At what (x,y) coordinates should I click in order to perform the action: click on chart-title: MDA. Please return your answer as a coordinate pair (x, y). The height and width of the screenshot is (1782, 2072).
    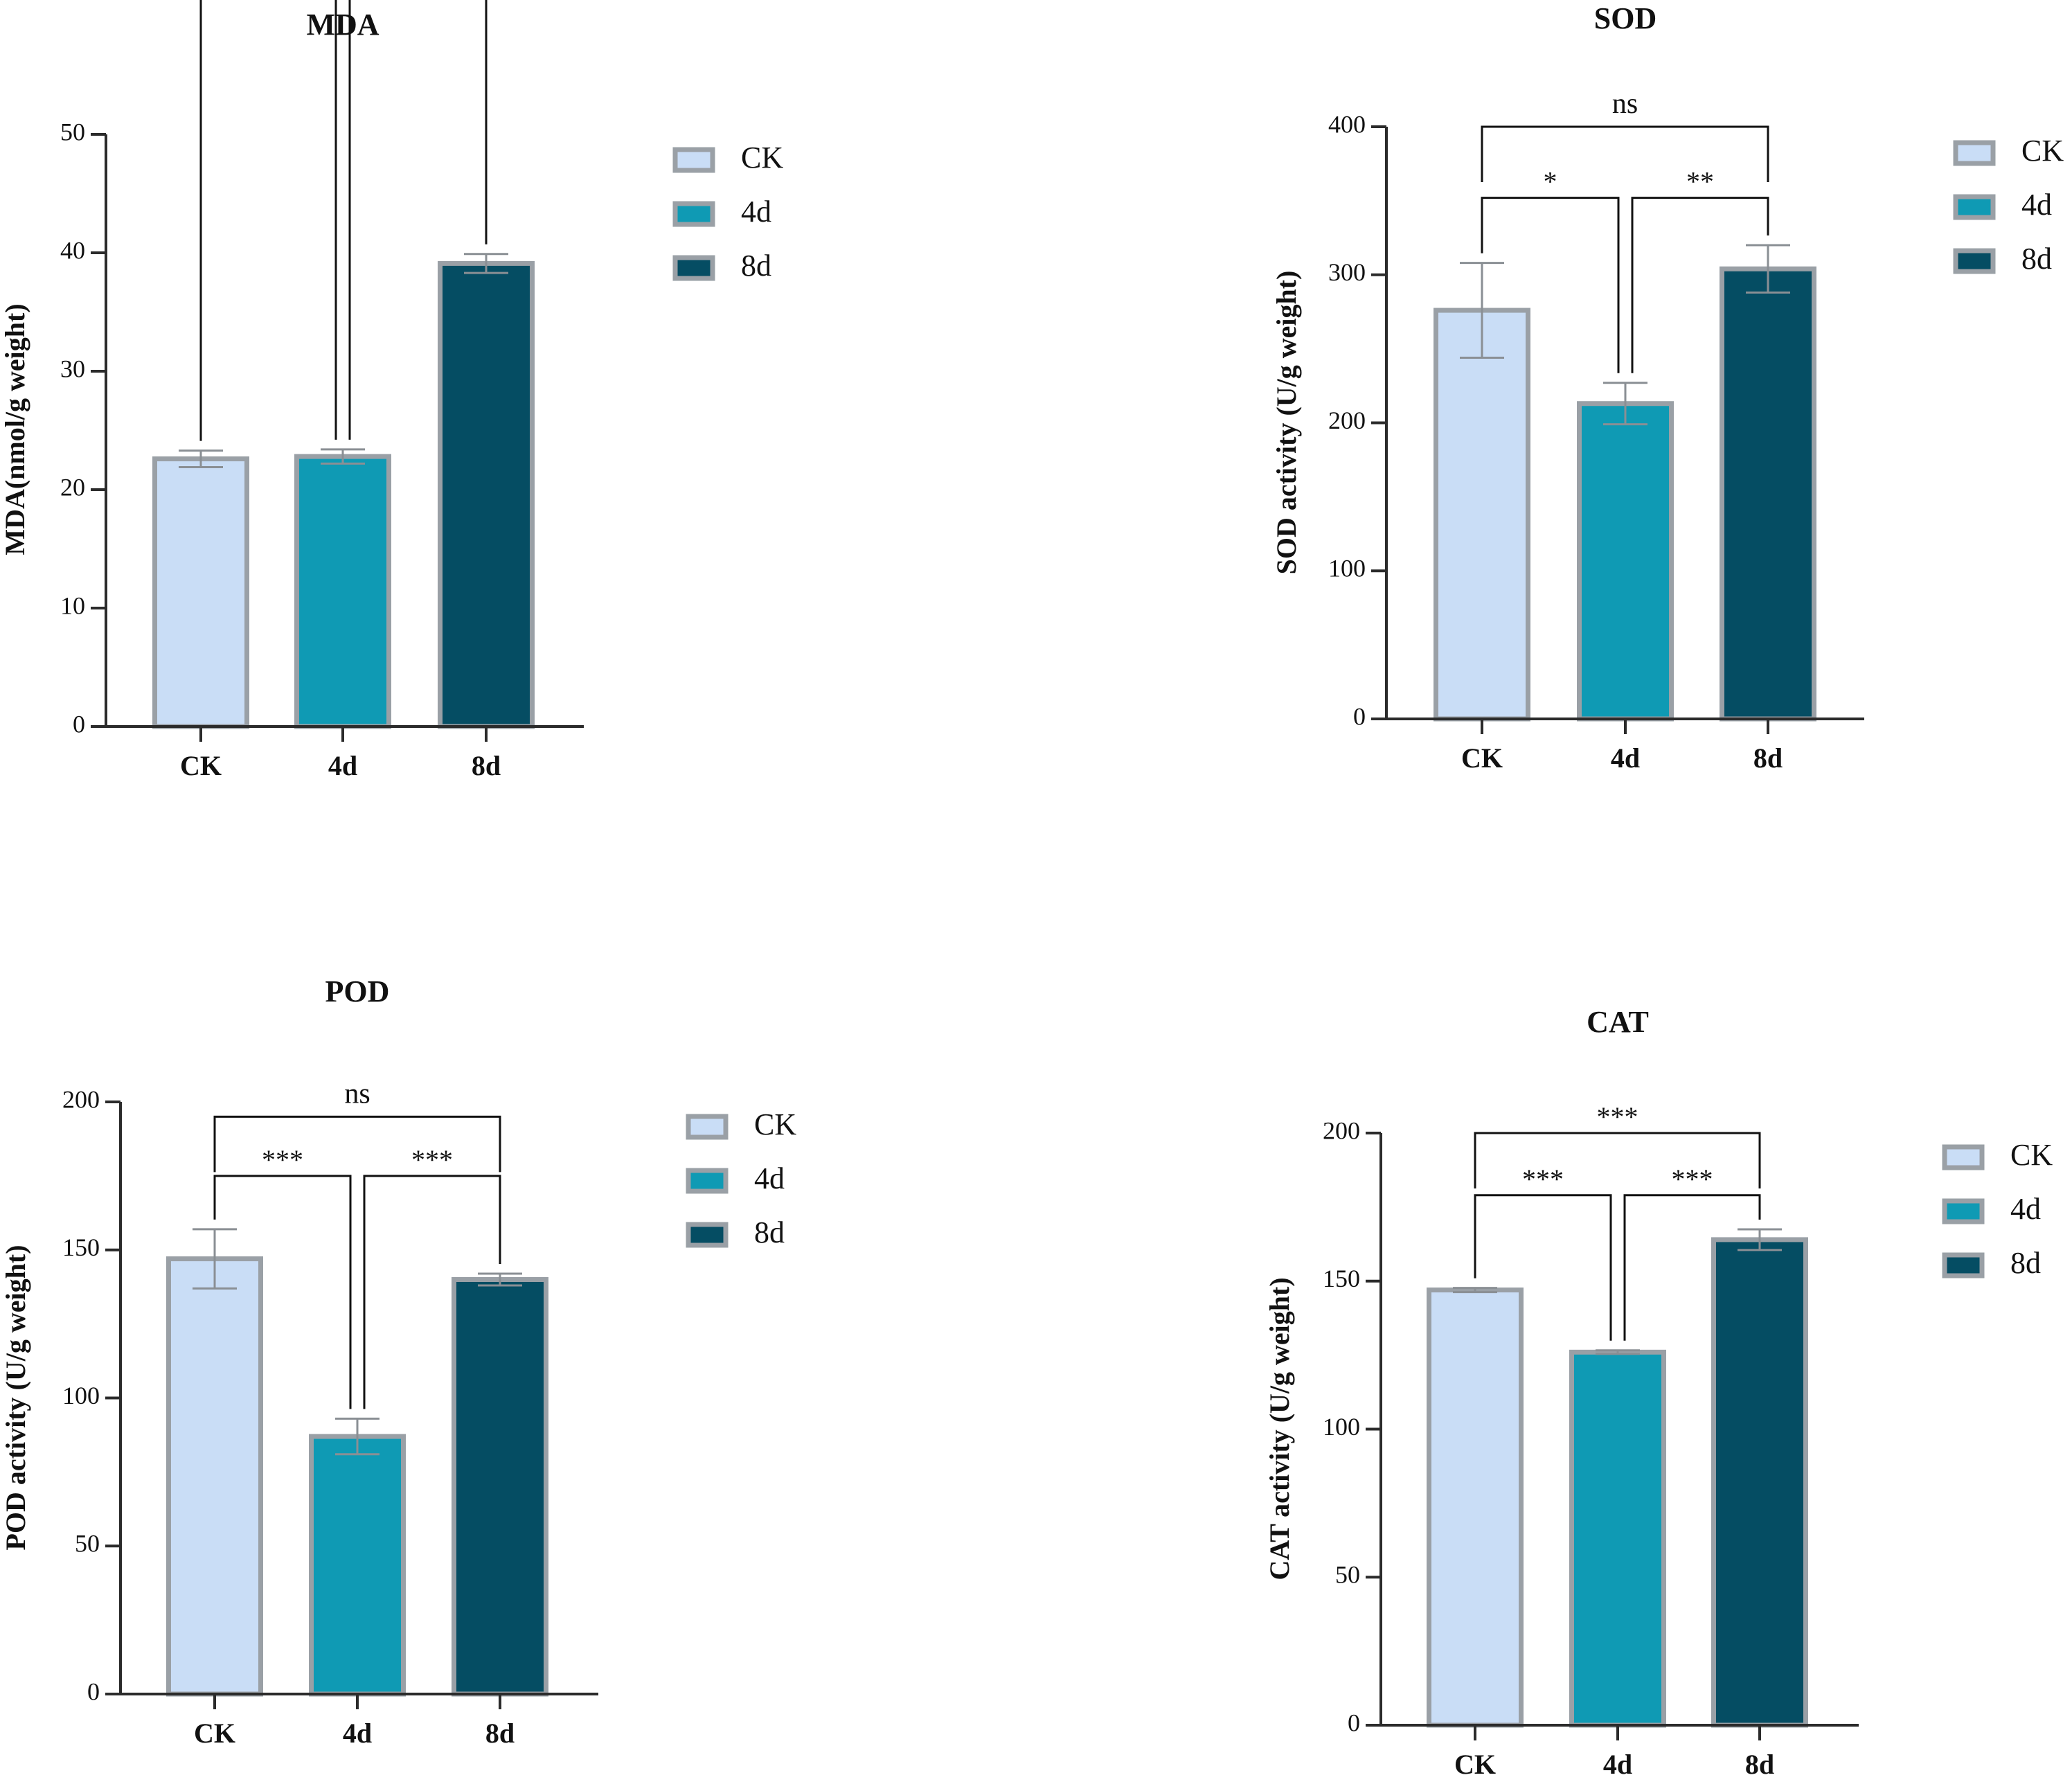
    Looking at the image, I should click on (342, 25).